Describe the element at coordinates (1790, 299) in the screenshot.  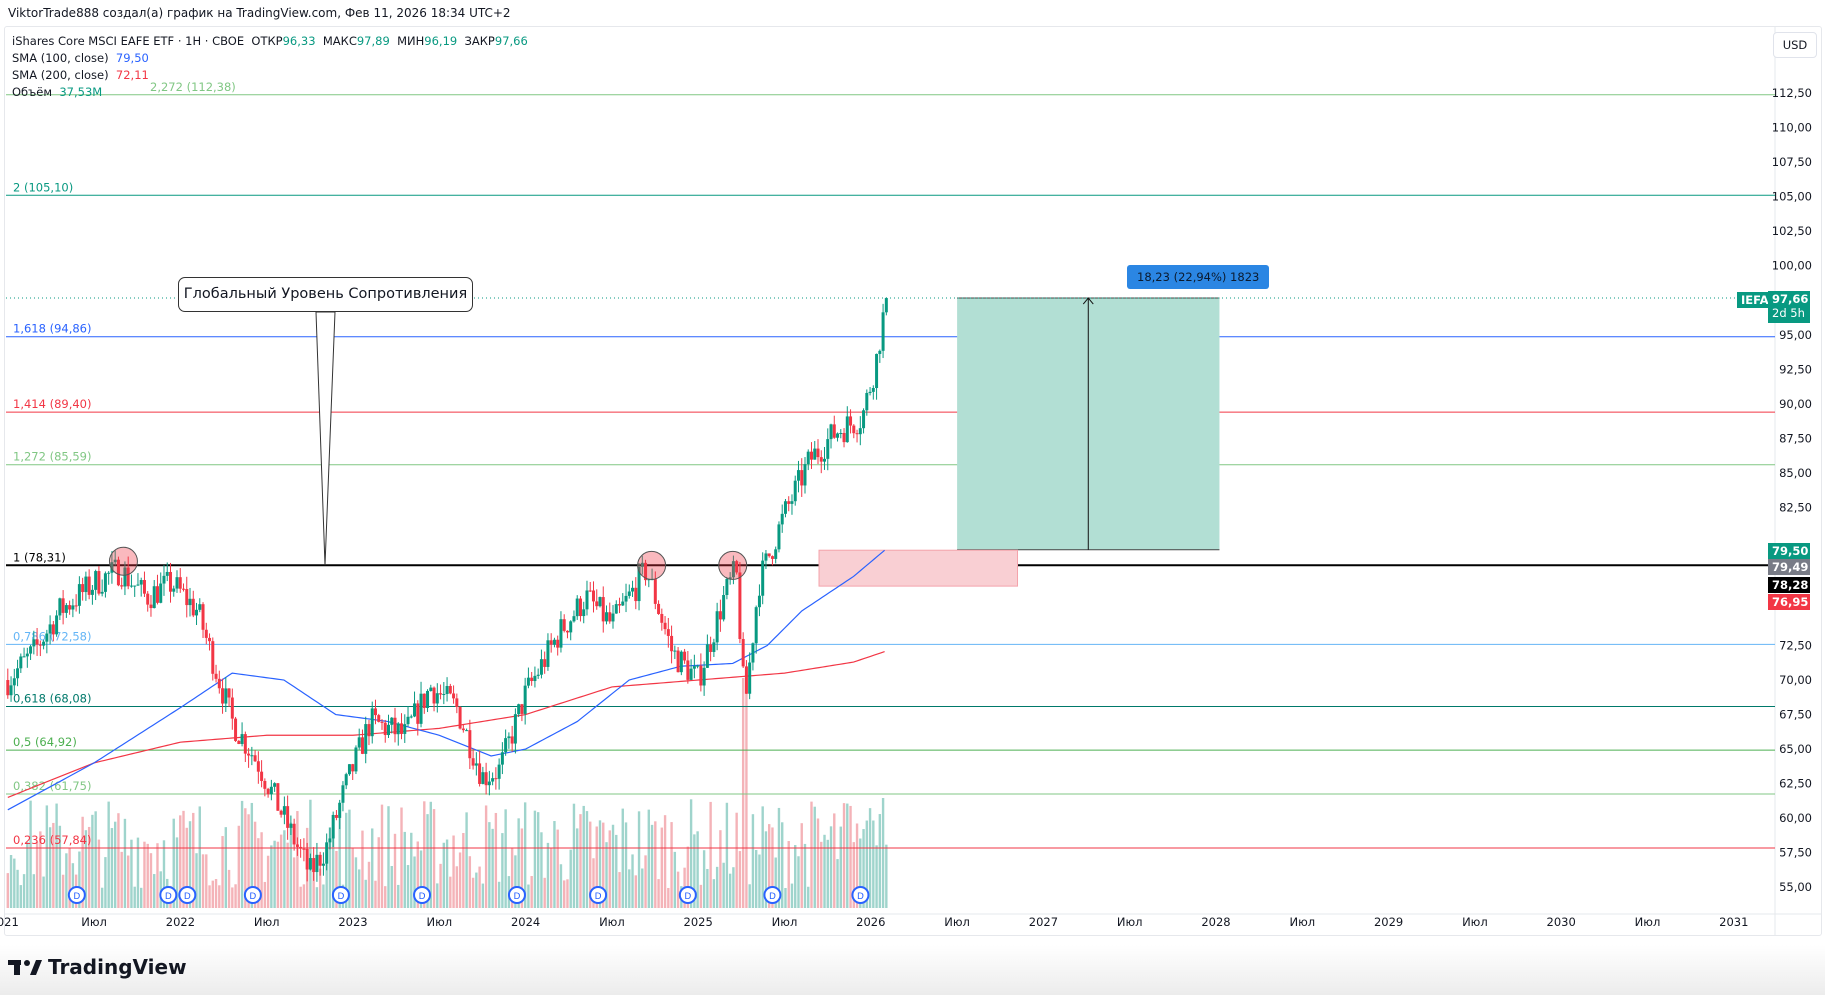
I see `last-price: 97,66` at that location.